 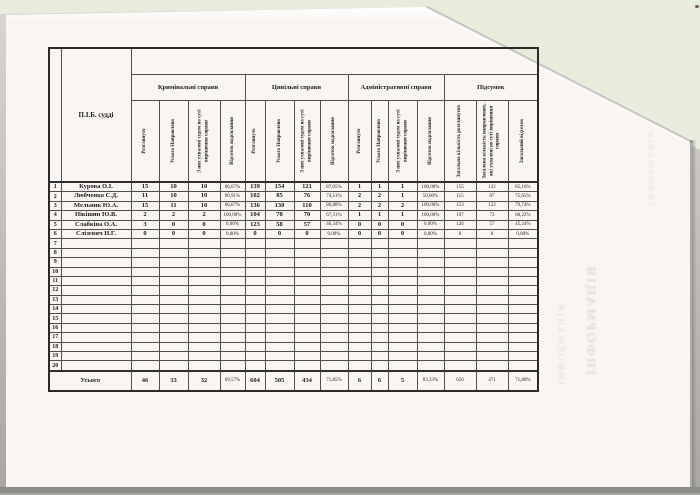 I want to click on col-crim-percent: Відсоток надсилання, so click(x=232, y=141).